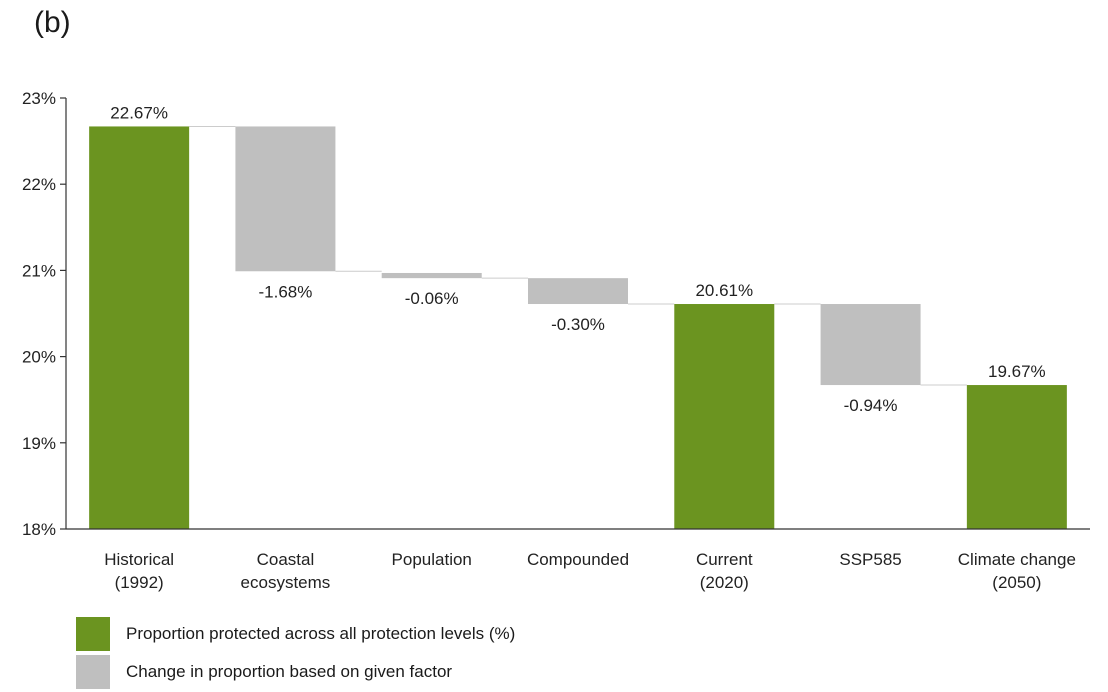 The width and height of the screenshot is (1108, 692). What do you see at coordinates (93, 634) in the screenshot?
I see `legend-swatch-total` at bounding box center [93, 634].